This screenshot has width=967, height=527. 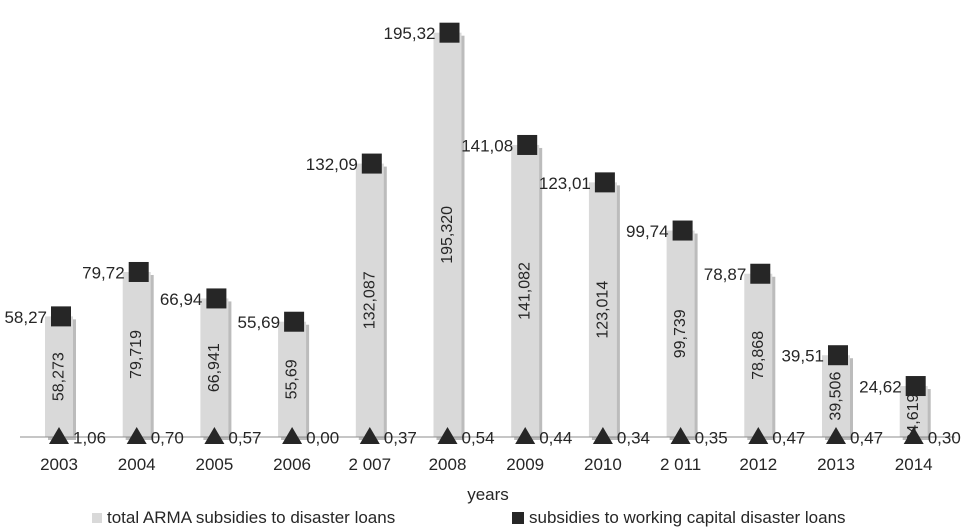 I want to click on triangle-value-label: 0,30, so click(x=944, y=438).